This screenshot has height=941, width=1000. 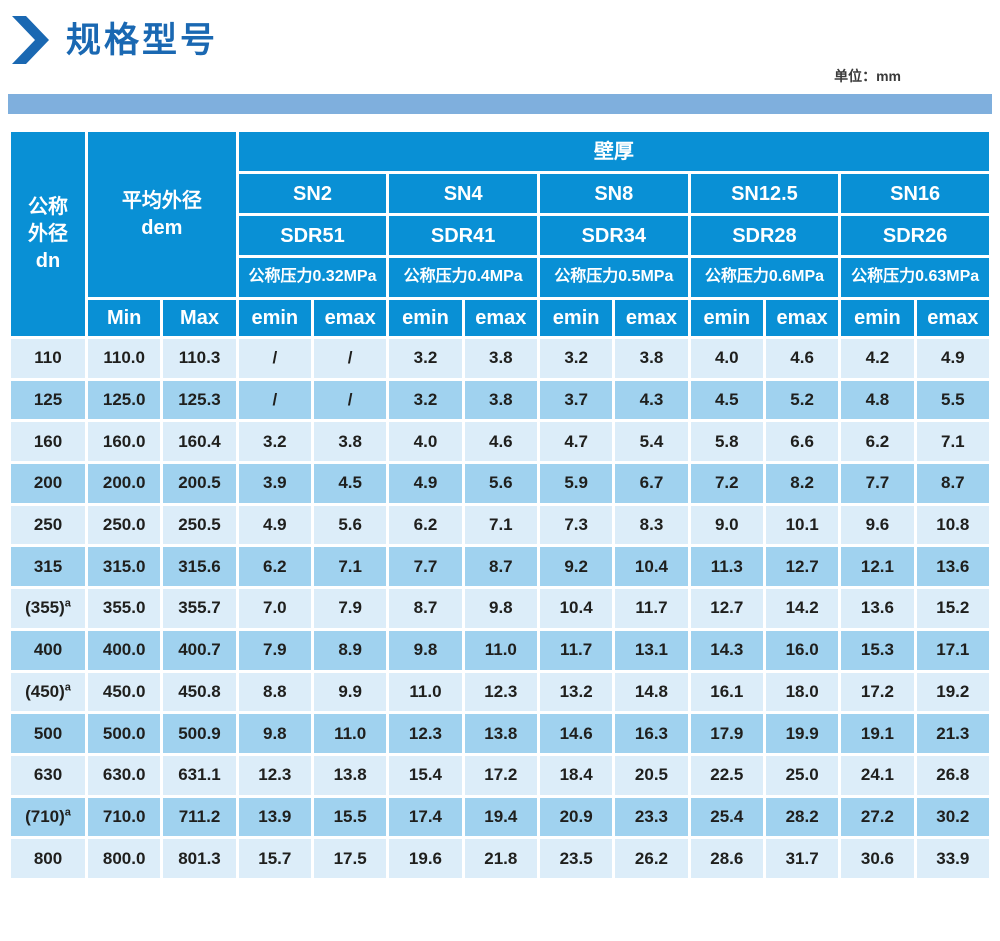 What do you see at coordinates (867, 76) in the screenshot?
I see `unit-label: 单位：mm` at bounding box center [867, 76].